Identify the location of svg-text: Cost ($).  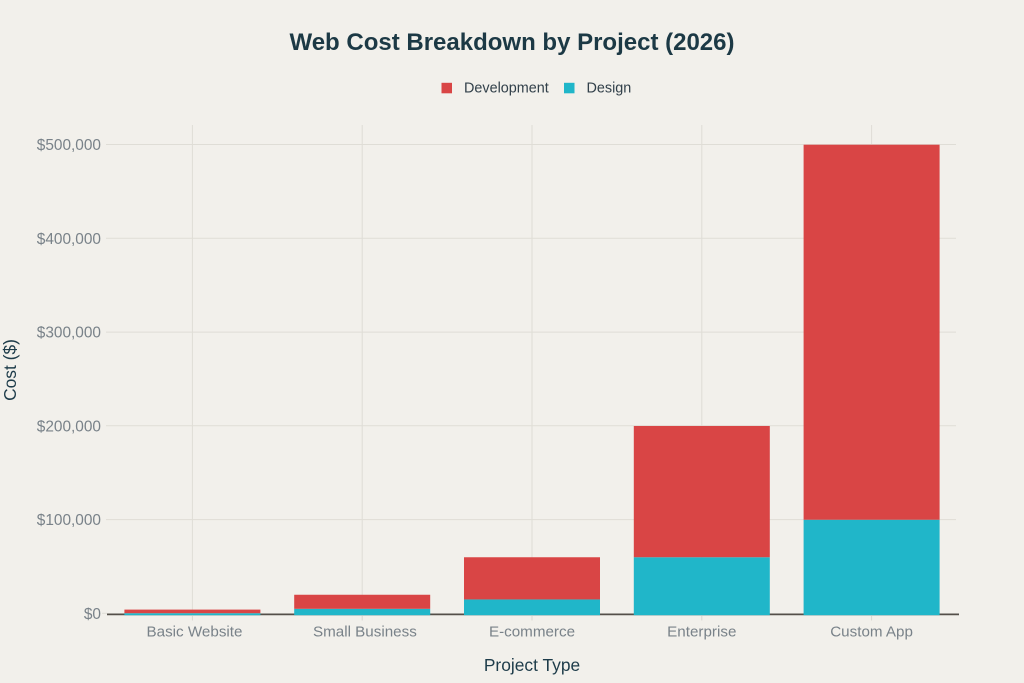
(10, 370).